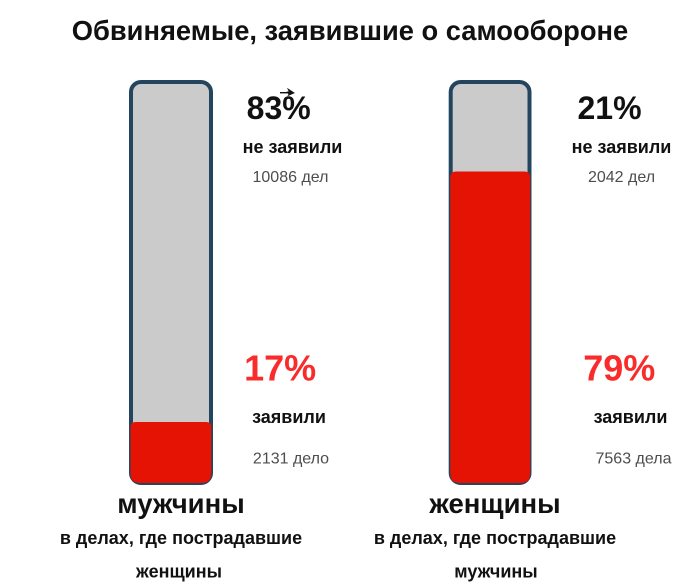  What do you see at coordinates (609, 108) in the screenshot?
I see `svg-text: 21%` at bounding box center [609, 108].